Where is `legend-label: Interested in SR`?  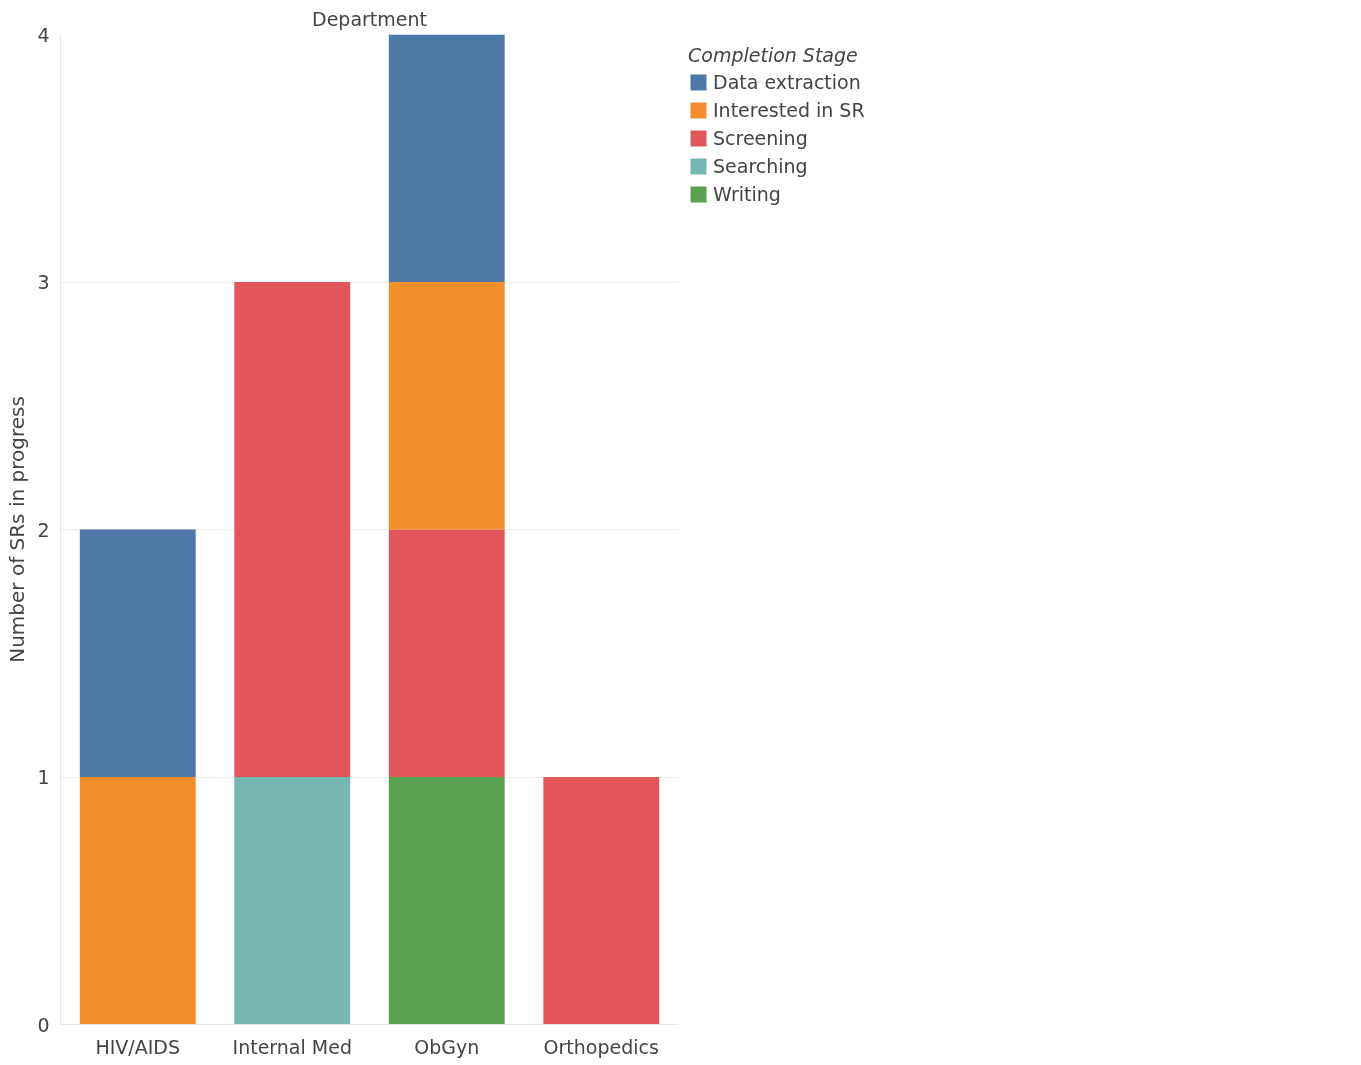
legend-label: Interested in SR is located at coordinates (789, 110).